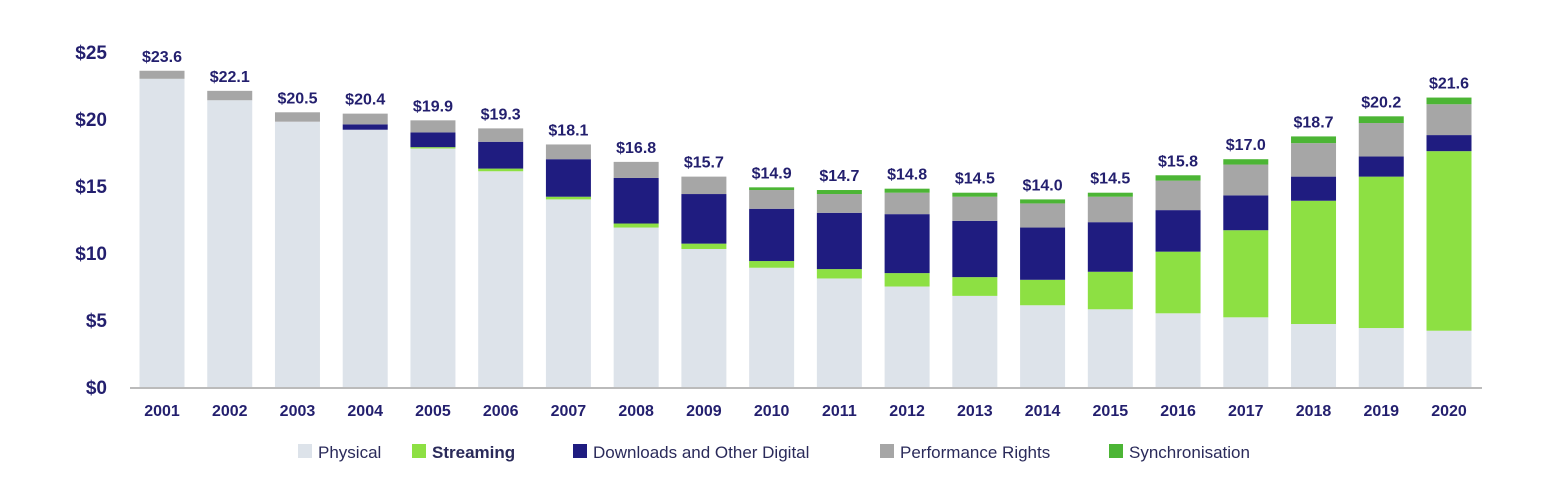 Image resolution: width=1556 pixels, height=502 pixels. What do you see at coordinates (297, 98) in the screenshot?
I see `total-label: $20.5` at bounding box center [297, 98].